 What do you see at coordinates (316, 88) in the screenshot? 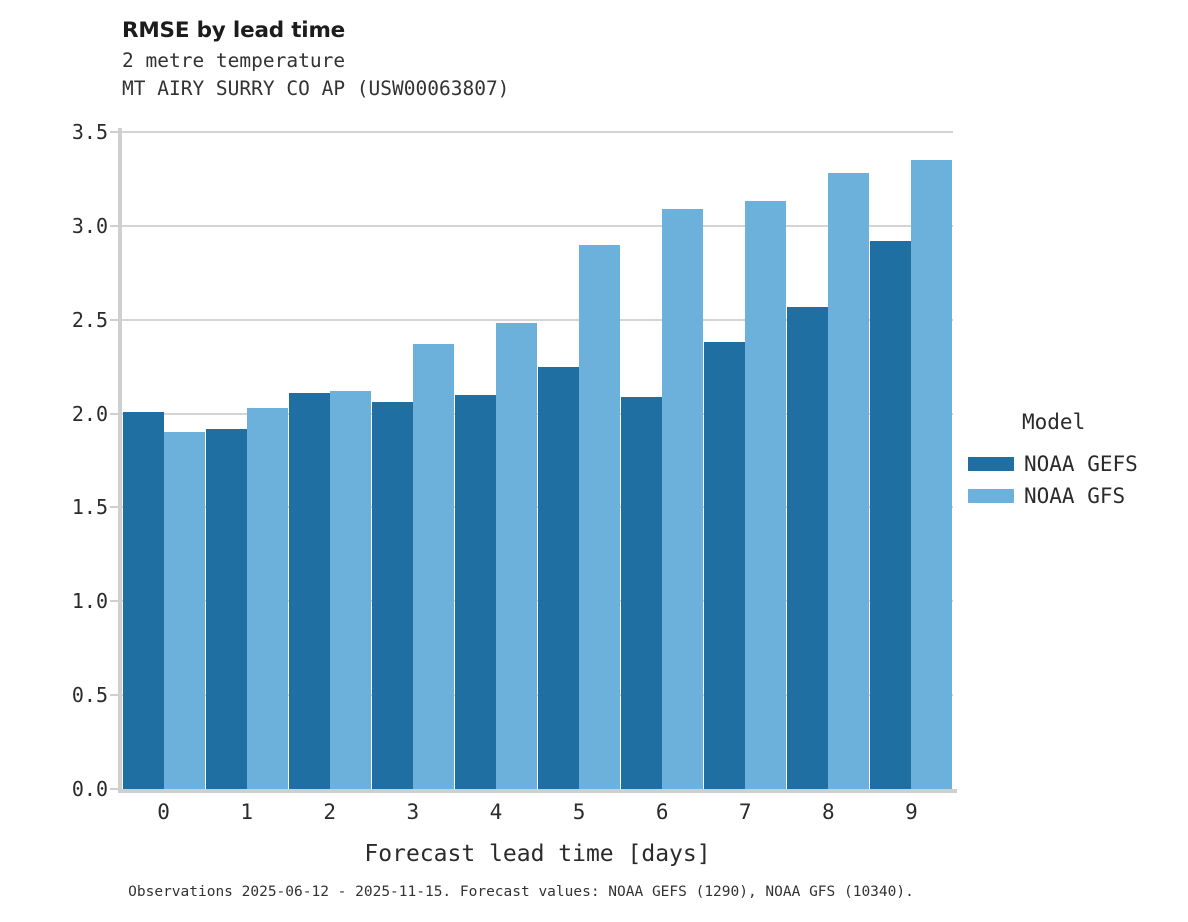
I see `chart-subtitle-station: MT AIRY SURRY CO AP (USW00063807)` at bounding box center [316, 88].